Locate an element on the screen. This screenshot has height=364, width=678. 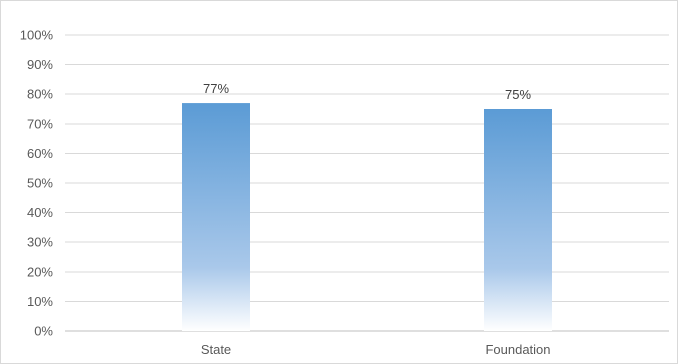
bar-foundation is located at coordinates (518, 220).